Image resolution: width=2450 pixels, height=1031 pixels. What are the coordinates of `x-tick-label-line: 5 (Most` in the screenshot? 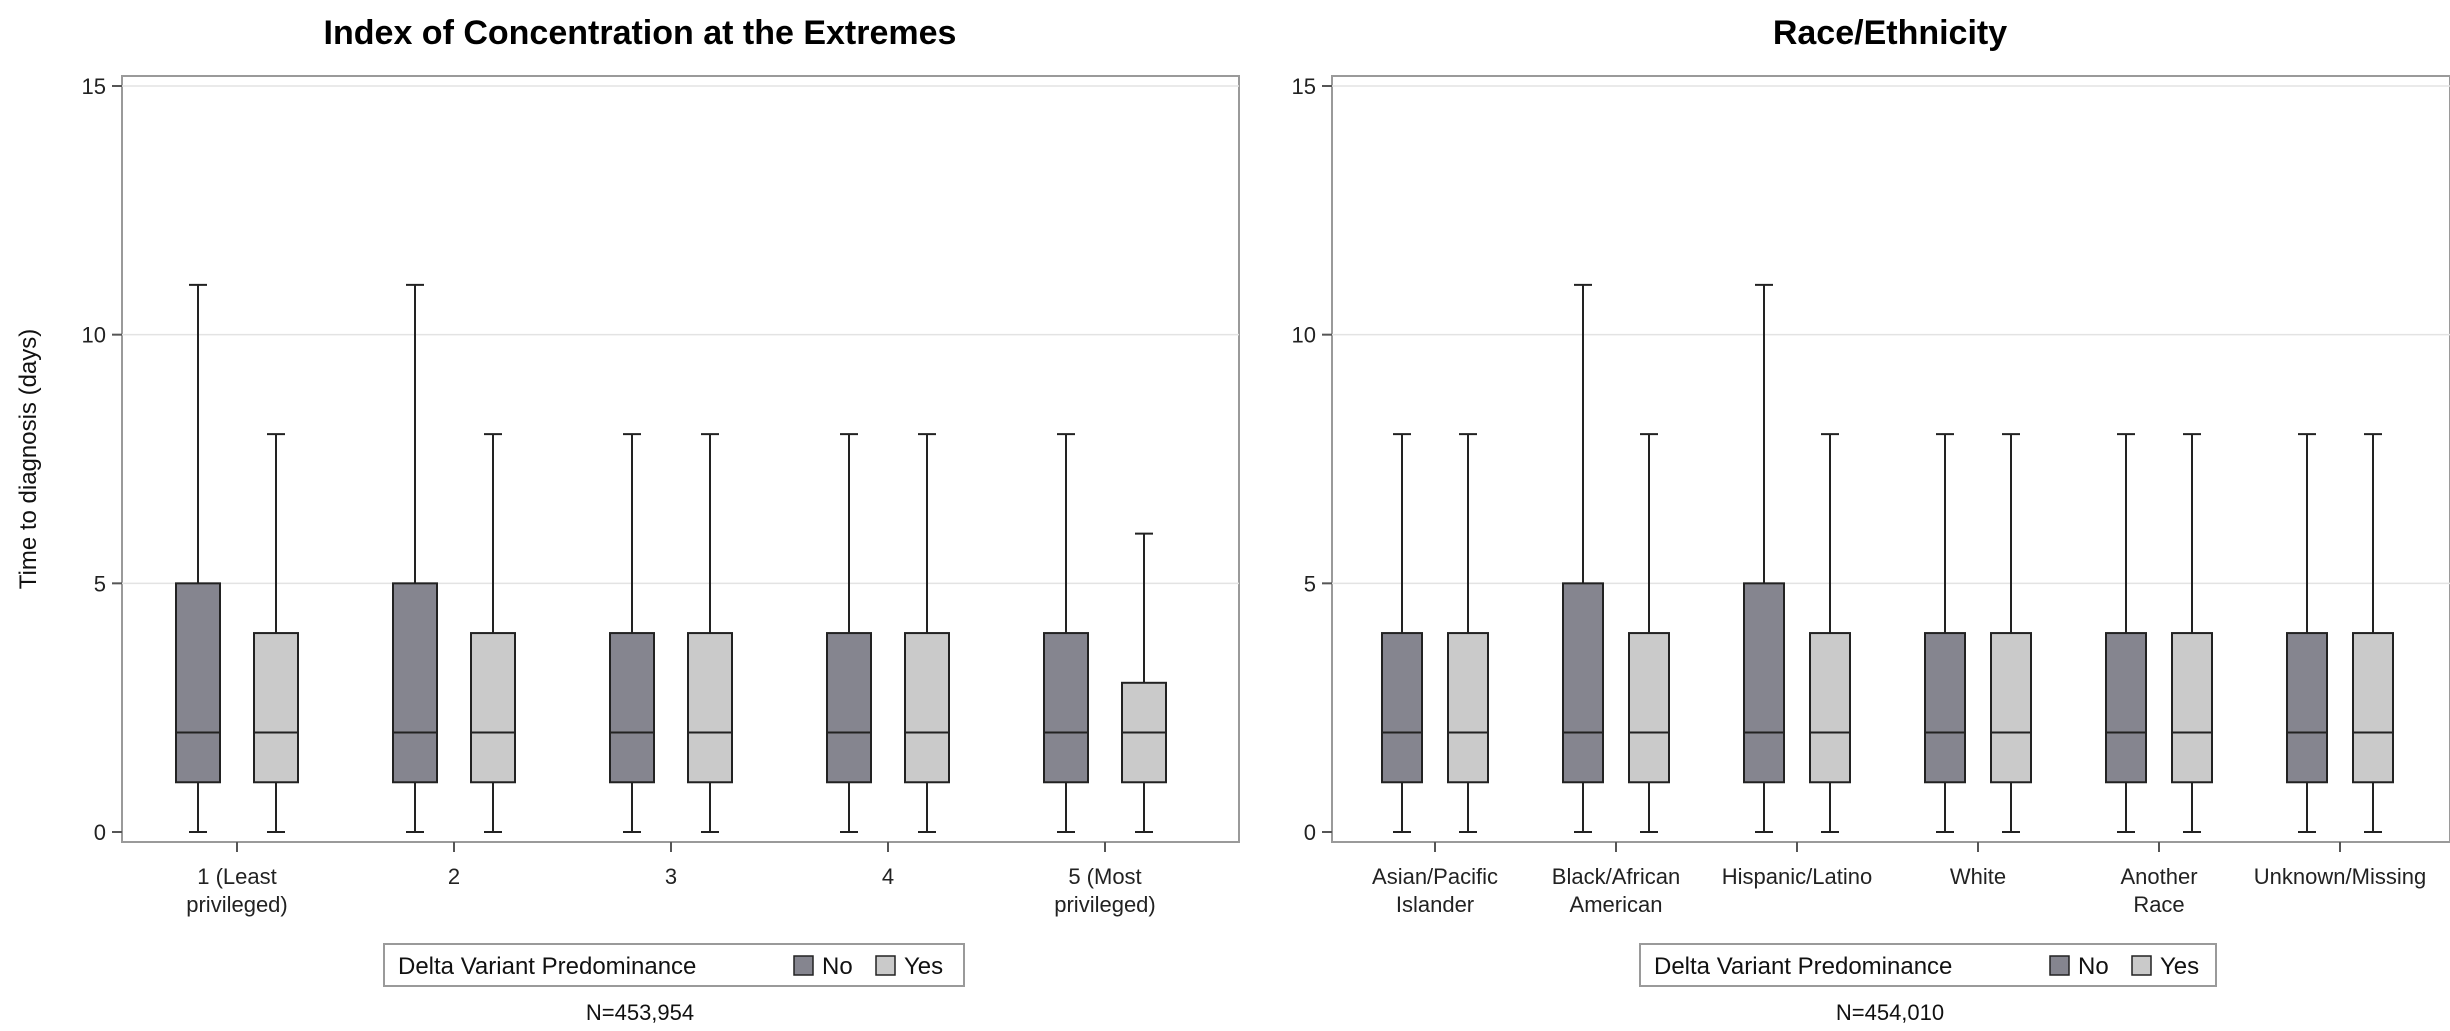 It's located at (1104, 876).